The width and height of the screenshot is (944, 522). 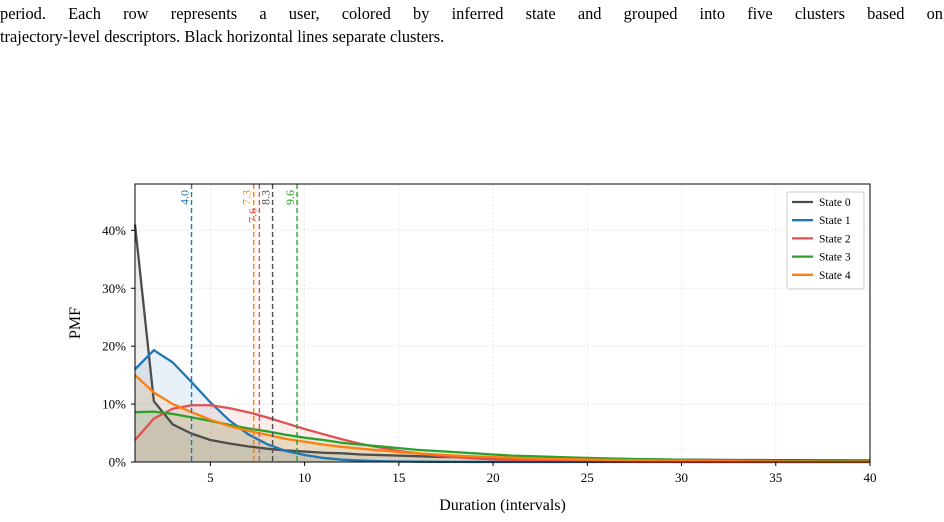 What do you see at coordinates (266, 197) in the screenshot?
I see `mean-label-0: 8.3` at bounding box center [266, 197].